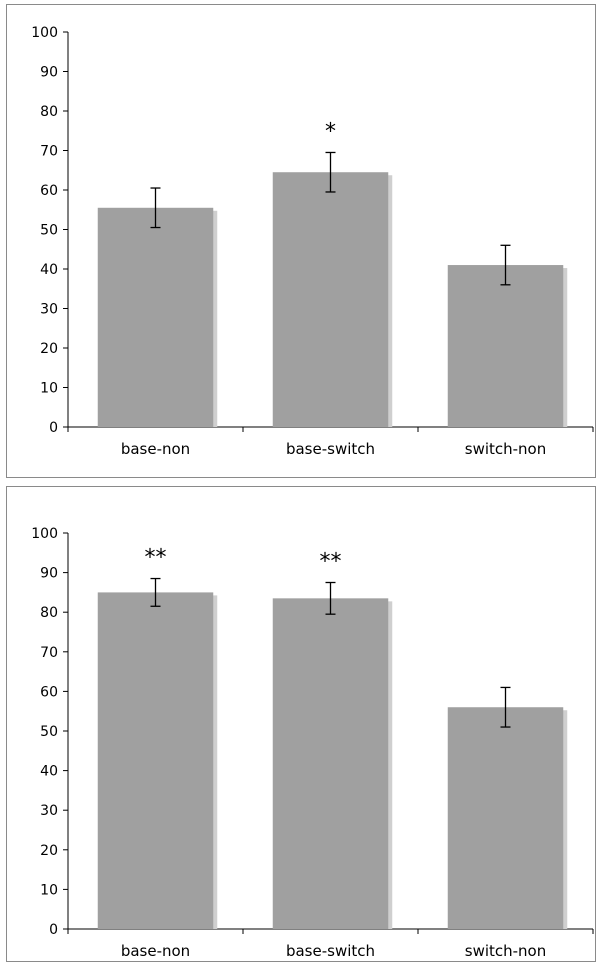  I want to click on significance-label: *, so click(330, 131).